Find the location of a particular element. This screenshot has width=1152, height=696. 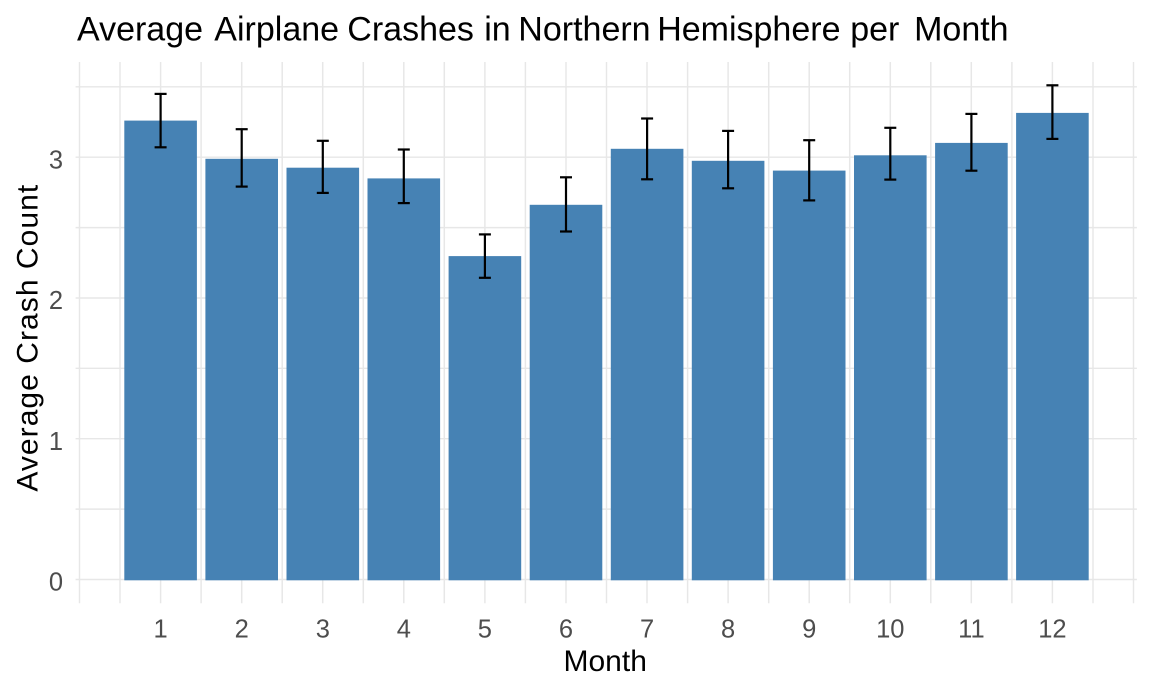

svg-text: 0 is located at coordinates (56, 583).